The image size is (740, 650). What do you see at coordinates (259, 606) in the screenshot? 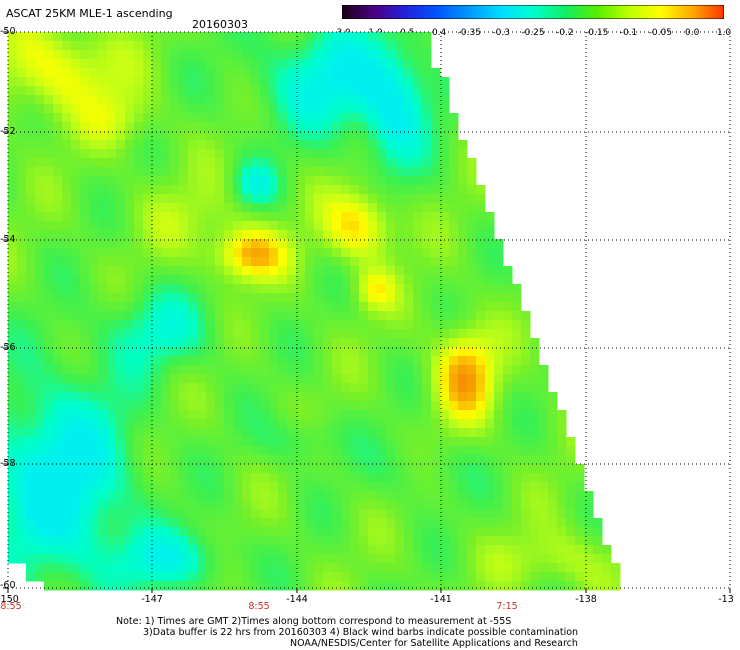
I see `time-label-2: 8:55` at bounding box center [259, 606].